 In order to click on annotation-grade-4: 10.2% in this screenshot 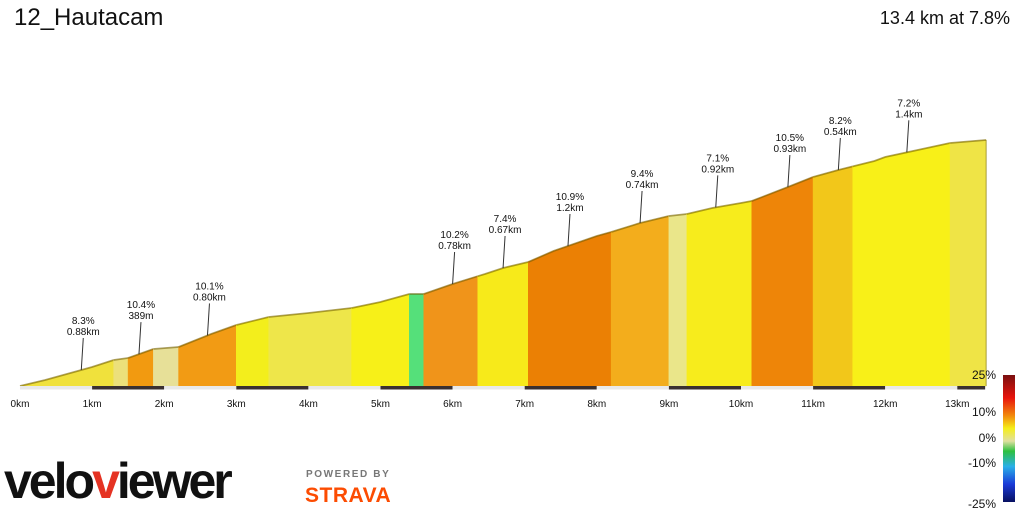, I will do `click(454, 235)`.